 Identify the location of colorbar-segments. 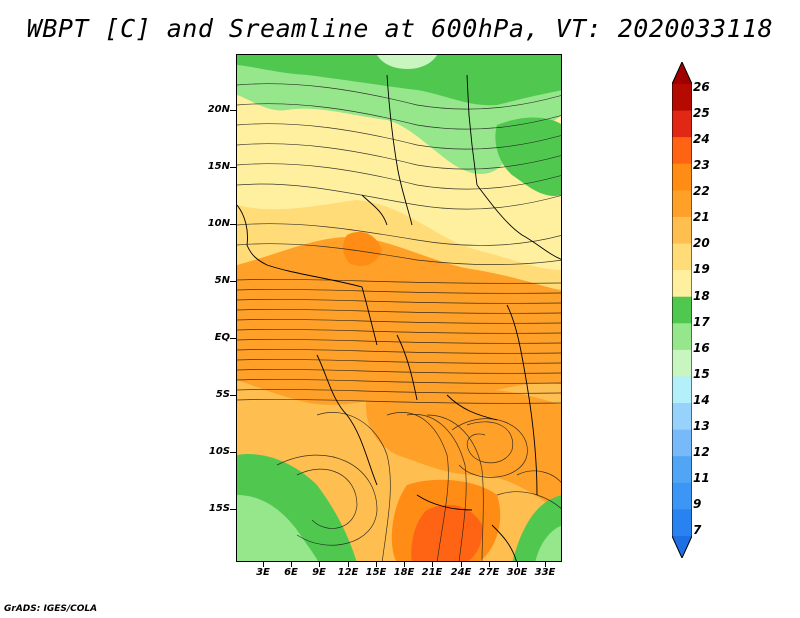
(682, 310).